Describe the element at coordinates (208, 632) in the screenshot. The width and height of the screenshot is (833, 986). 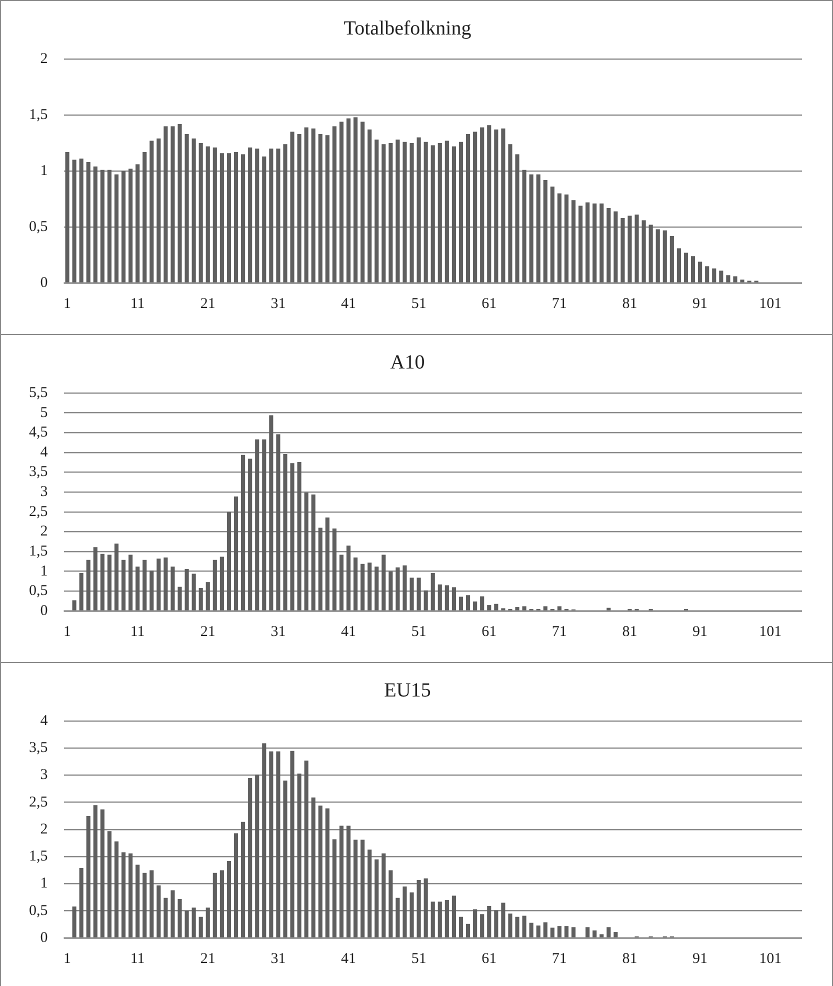
I see `x-tick-label: 21` at that location.